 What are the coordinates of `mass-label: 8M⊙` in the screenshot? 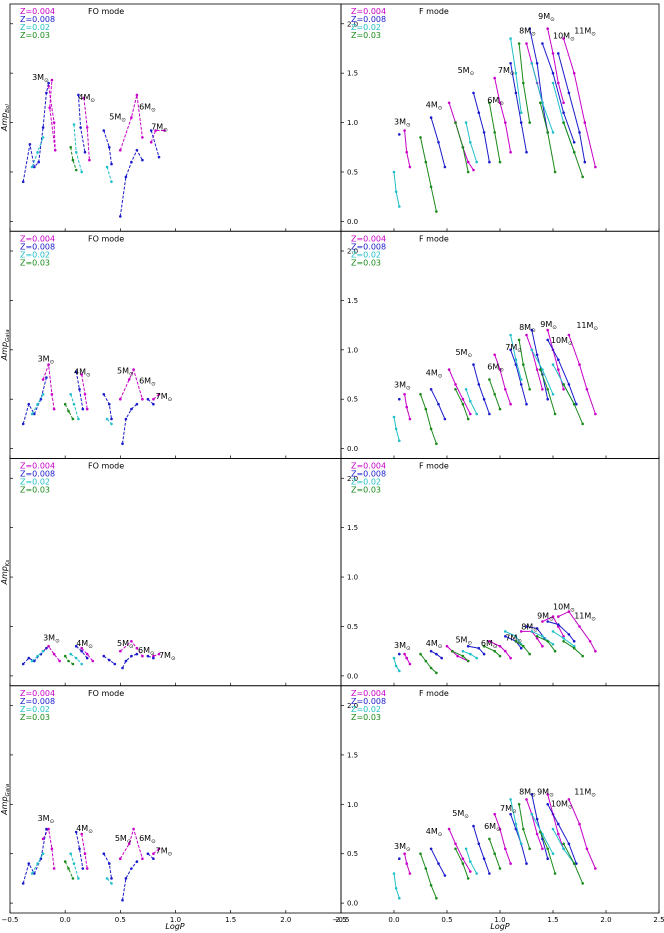 It's located at (529, 627).